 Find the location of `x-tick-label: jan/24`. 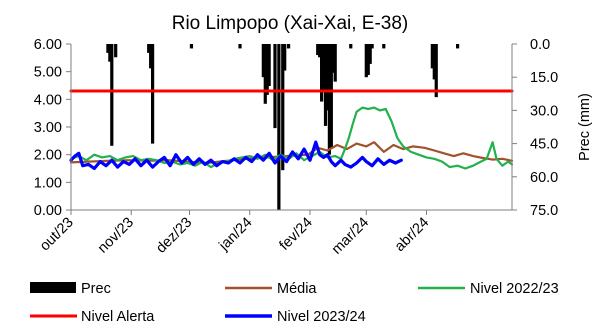

x-tick-label: jan/24 is located at coordinates (236, 235).